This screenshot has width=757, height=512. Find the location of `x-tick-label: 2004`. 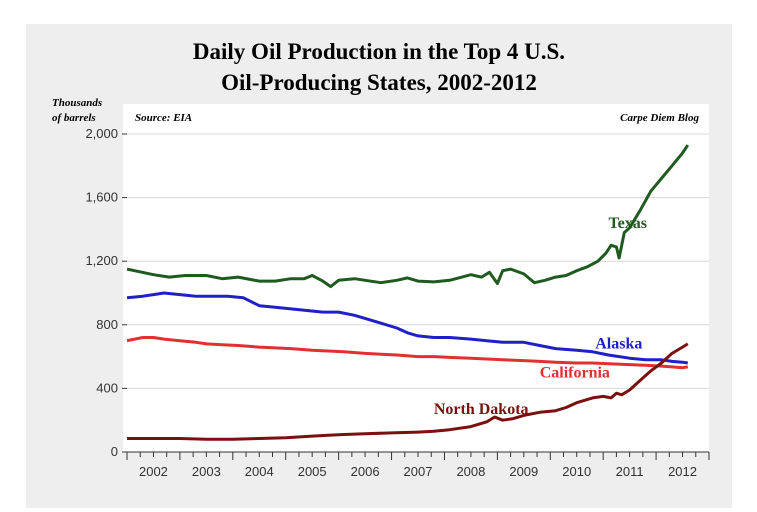

x-tick-label: 2004 is located at coordinates (259, 471).